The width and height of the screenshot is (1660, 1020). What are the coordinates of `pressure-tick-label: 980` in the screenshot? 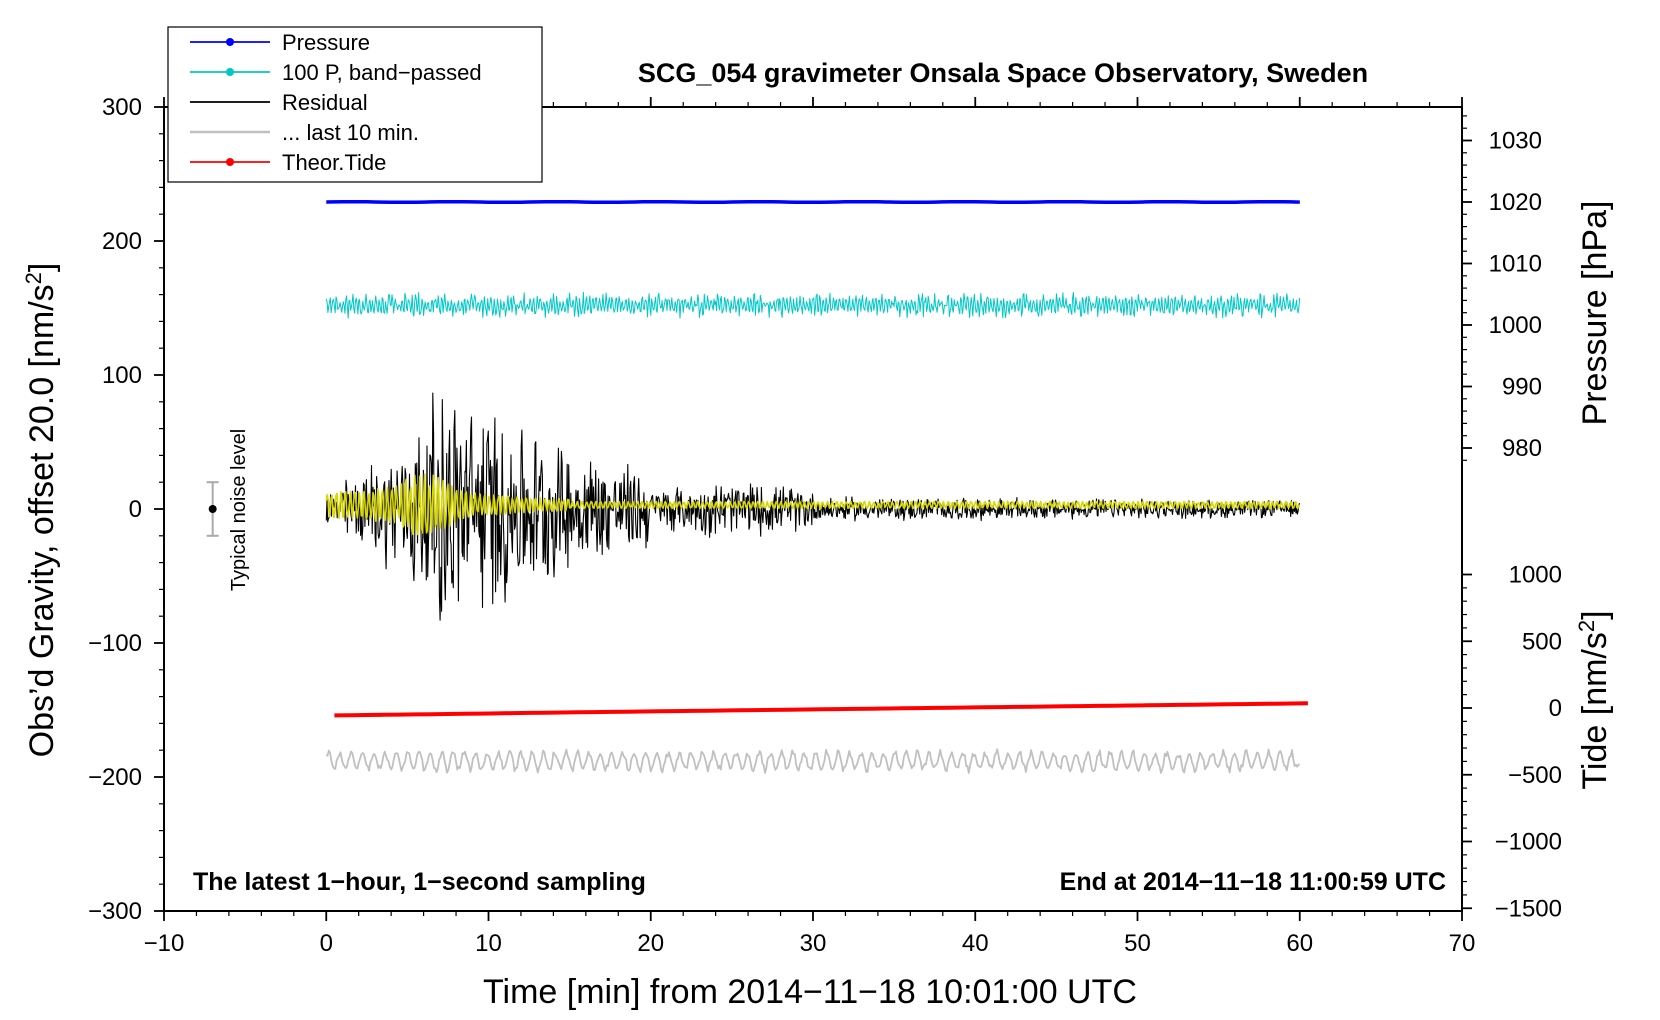 It's located at (1522, 448).